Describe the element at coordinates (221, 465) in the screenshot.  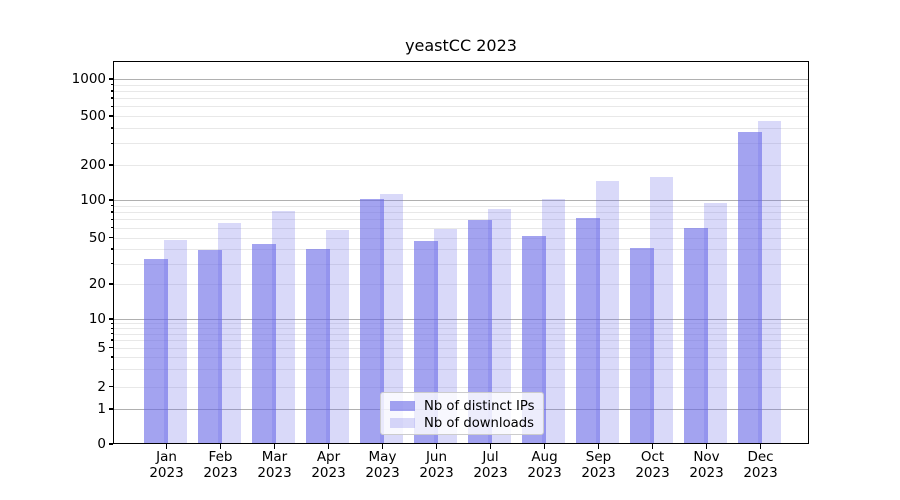
I see `x-axis-tick-label: Feb 2023` at that location.